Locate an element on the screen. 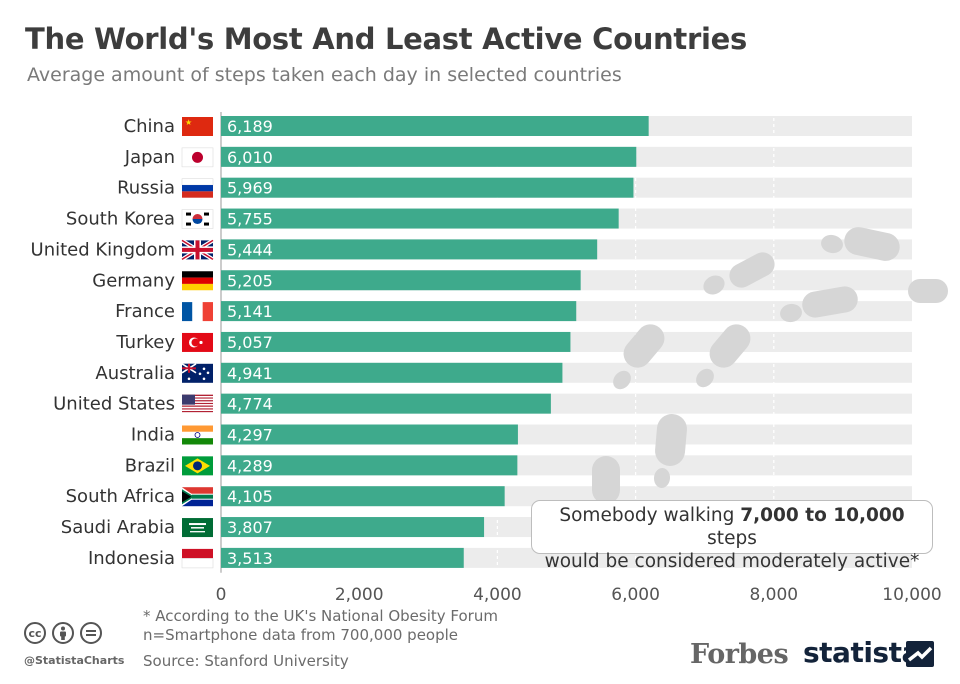 The image size is (960, 684). china-flag: ★ is located at coordinates (197, 126).